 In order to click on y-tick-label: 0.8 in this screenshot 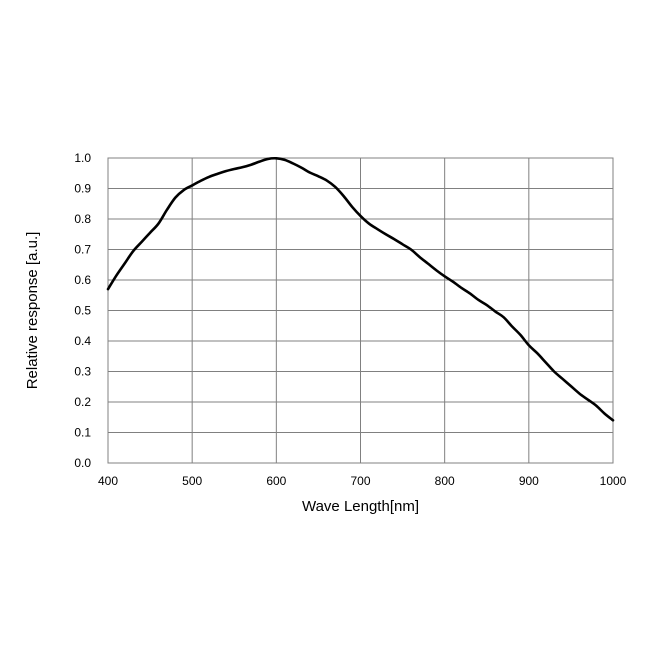, I will do `click(82, 219)`.